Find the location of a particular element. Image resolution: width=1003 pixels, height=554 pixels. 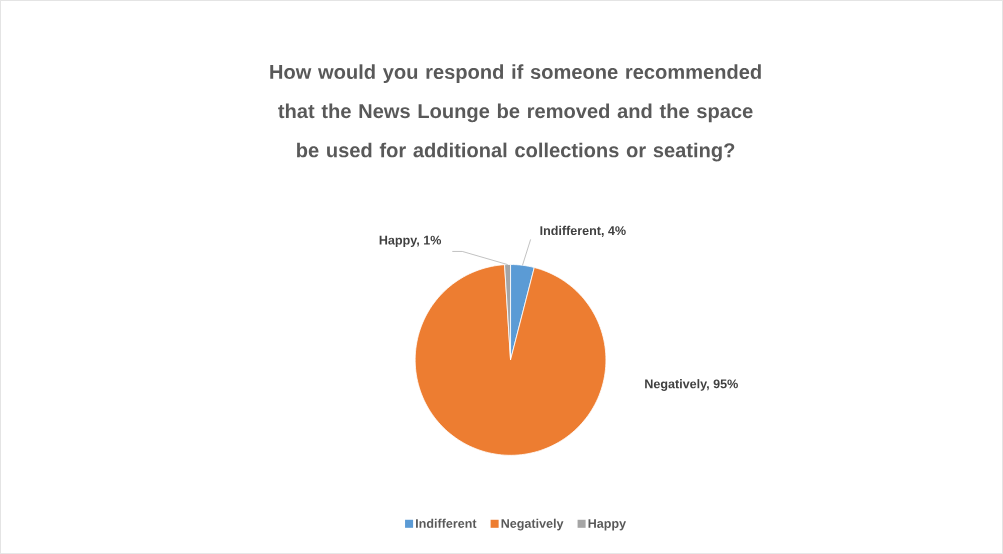

data-label: Negatively, 95% is located at coordinates (691, 385).